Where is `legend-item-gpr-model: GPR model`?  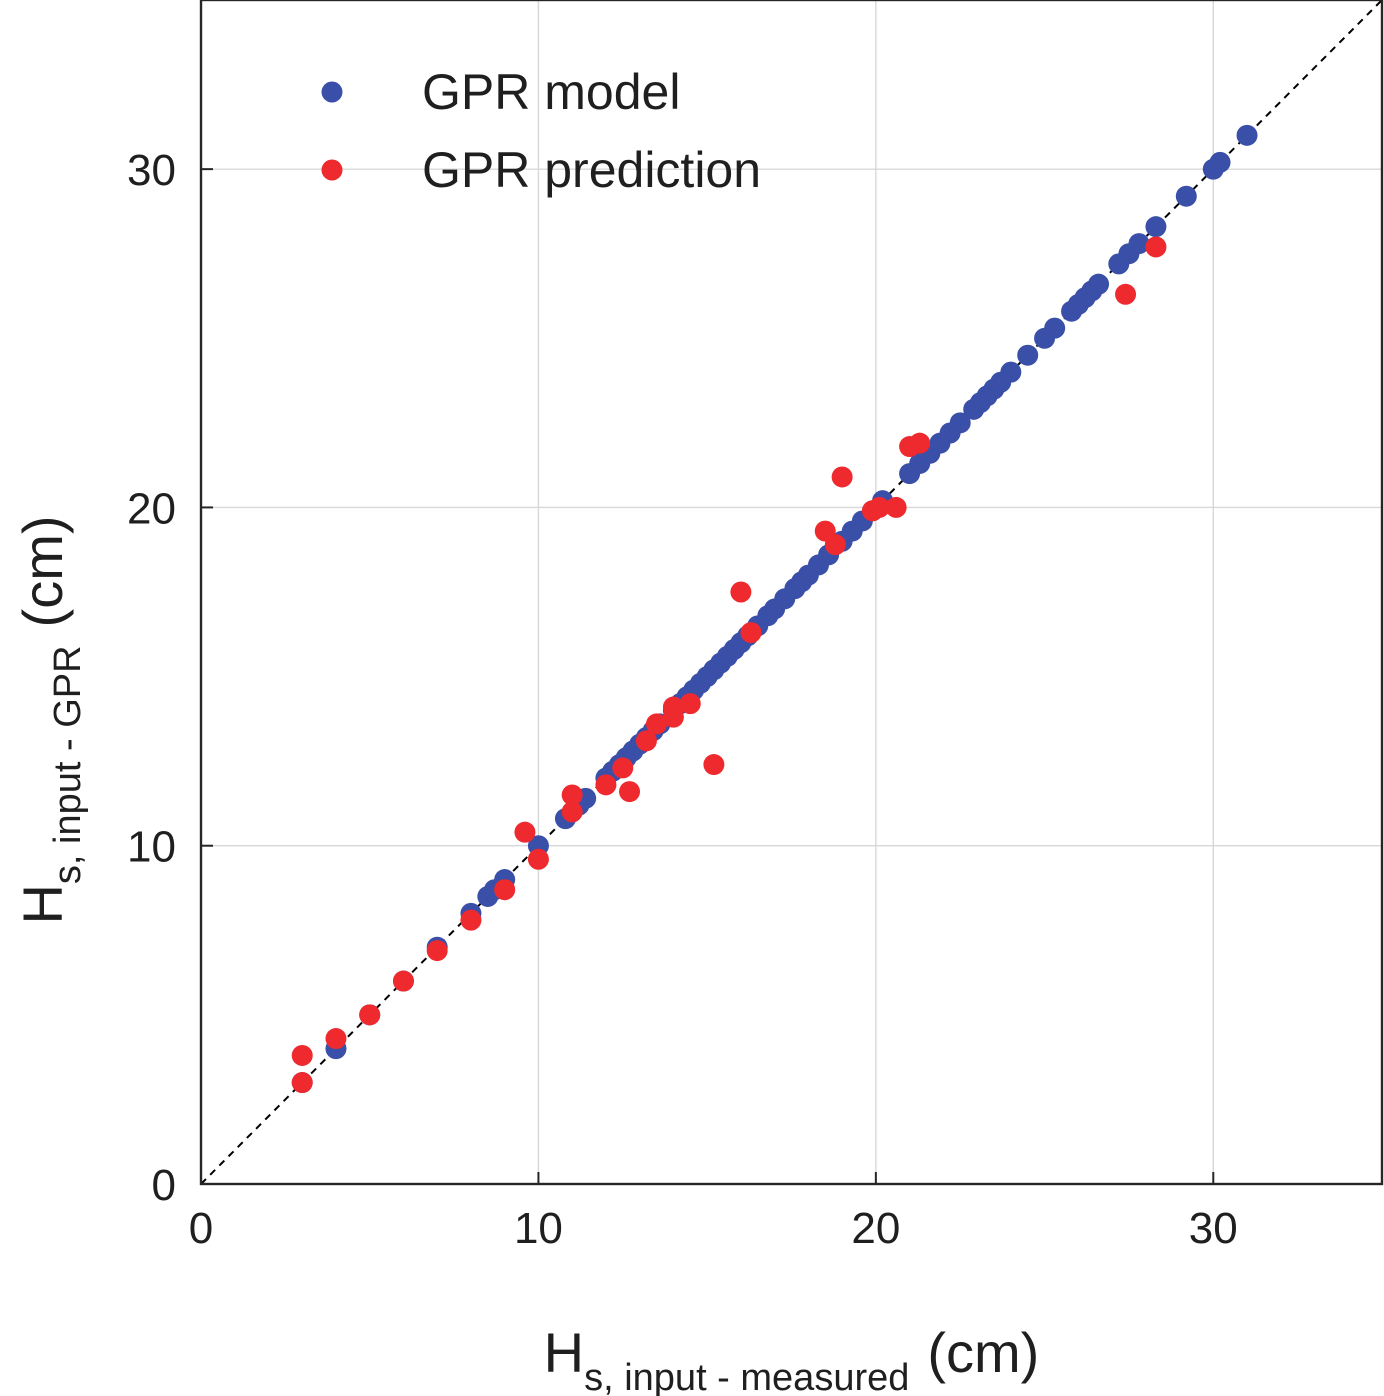
legend-item-gpr-model: GPR model is located at coordinates (500, 92).